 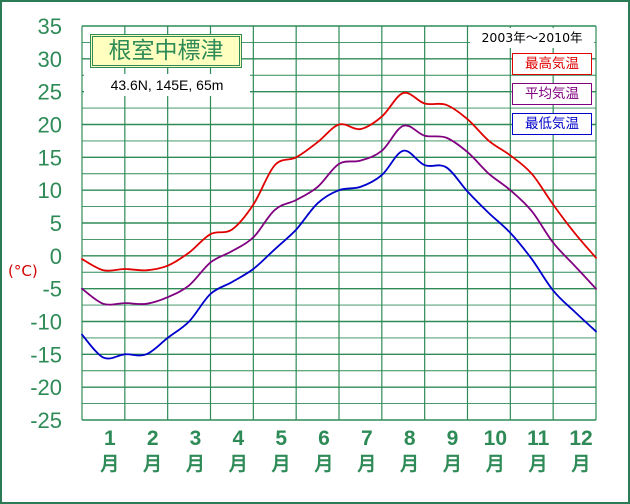 I want to click on y-tick-label: -15, so click(x=46, y=354).